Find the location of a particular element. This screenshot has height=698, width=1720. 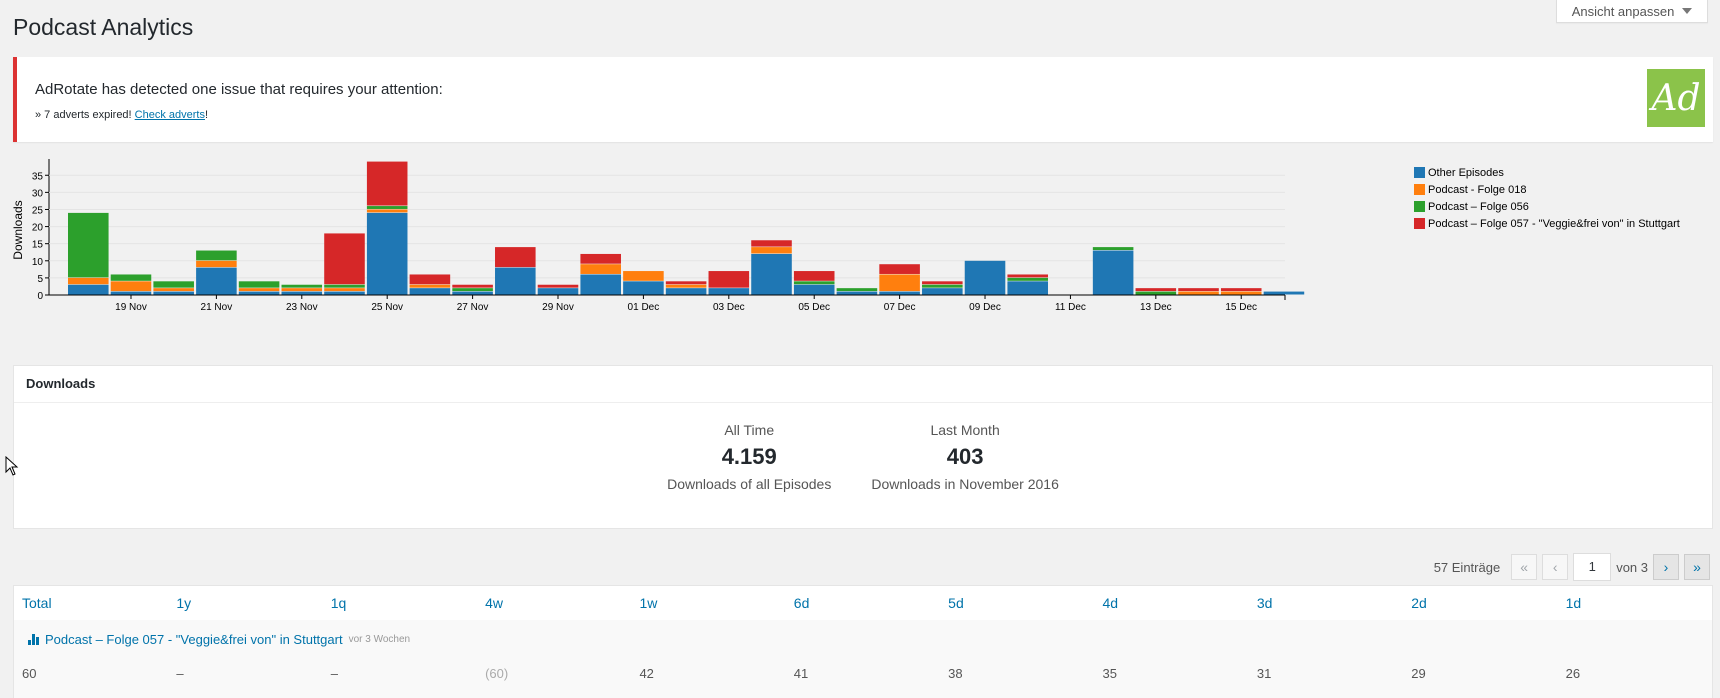

x-tick-label: 11 Dec is located at coordinates (1070, 307).